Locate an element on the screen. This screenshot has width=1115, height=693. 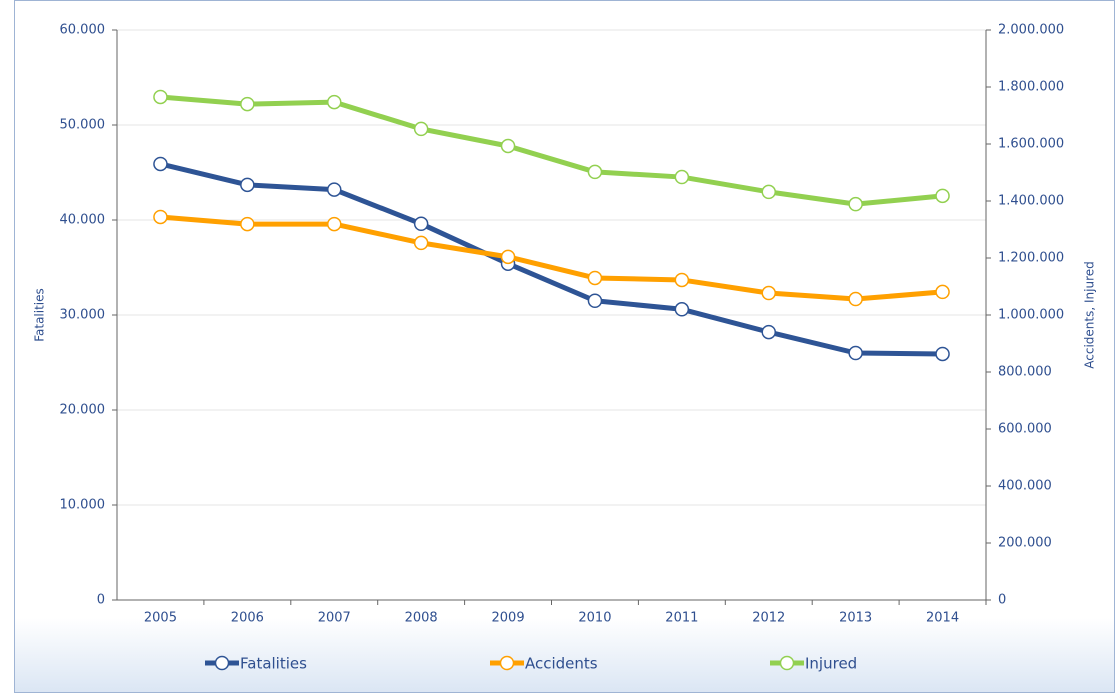
x-tick-label: 2006 is located at coordinates (247, 618).